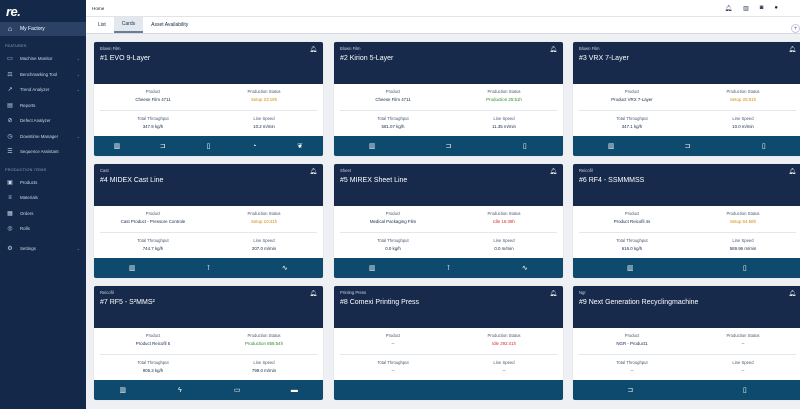 The height and width of the screenshot is (409, 800). What do you see at coordinates (443, 8) in the screenshot?
I see `top-bar: Home 🔔︎ ▥ ◙ ●` at bounding box center [443, 8].